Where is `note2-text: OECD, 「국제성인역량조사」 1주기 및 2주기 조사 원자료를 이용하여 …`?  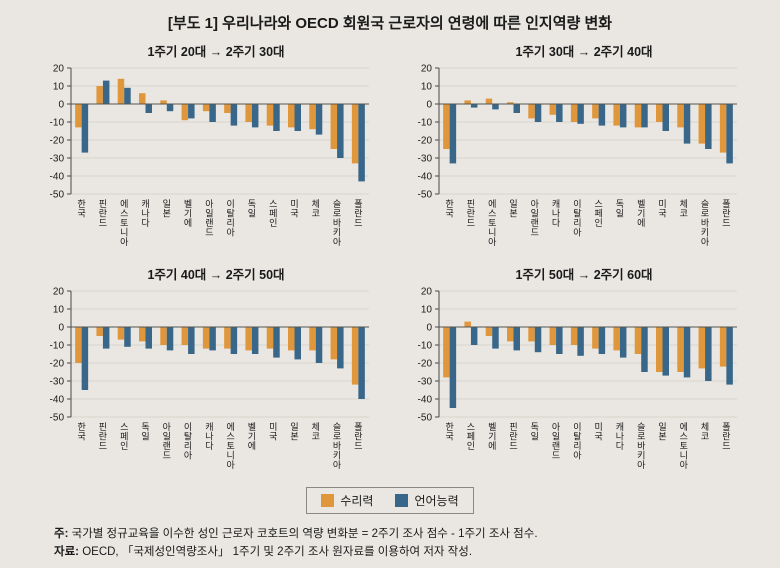 note2-text: OECD, 「국제성인역량조사」 1주기 및 2주기 조사 원자료를 이용하여 … is located at coordinates (277, 551).